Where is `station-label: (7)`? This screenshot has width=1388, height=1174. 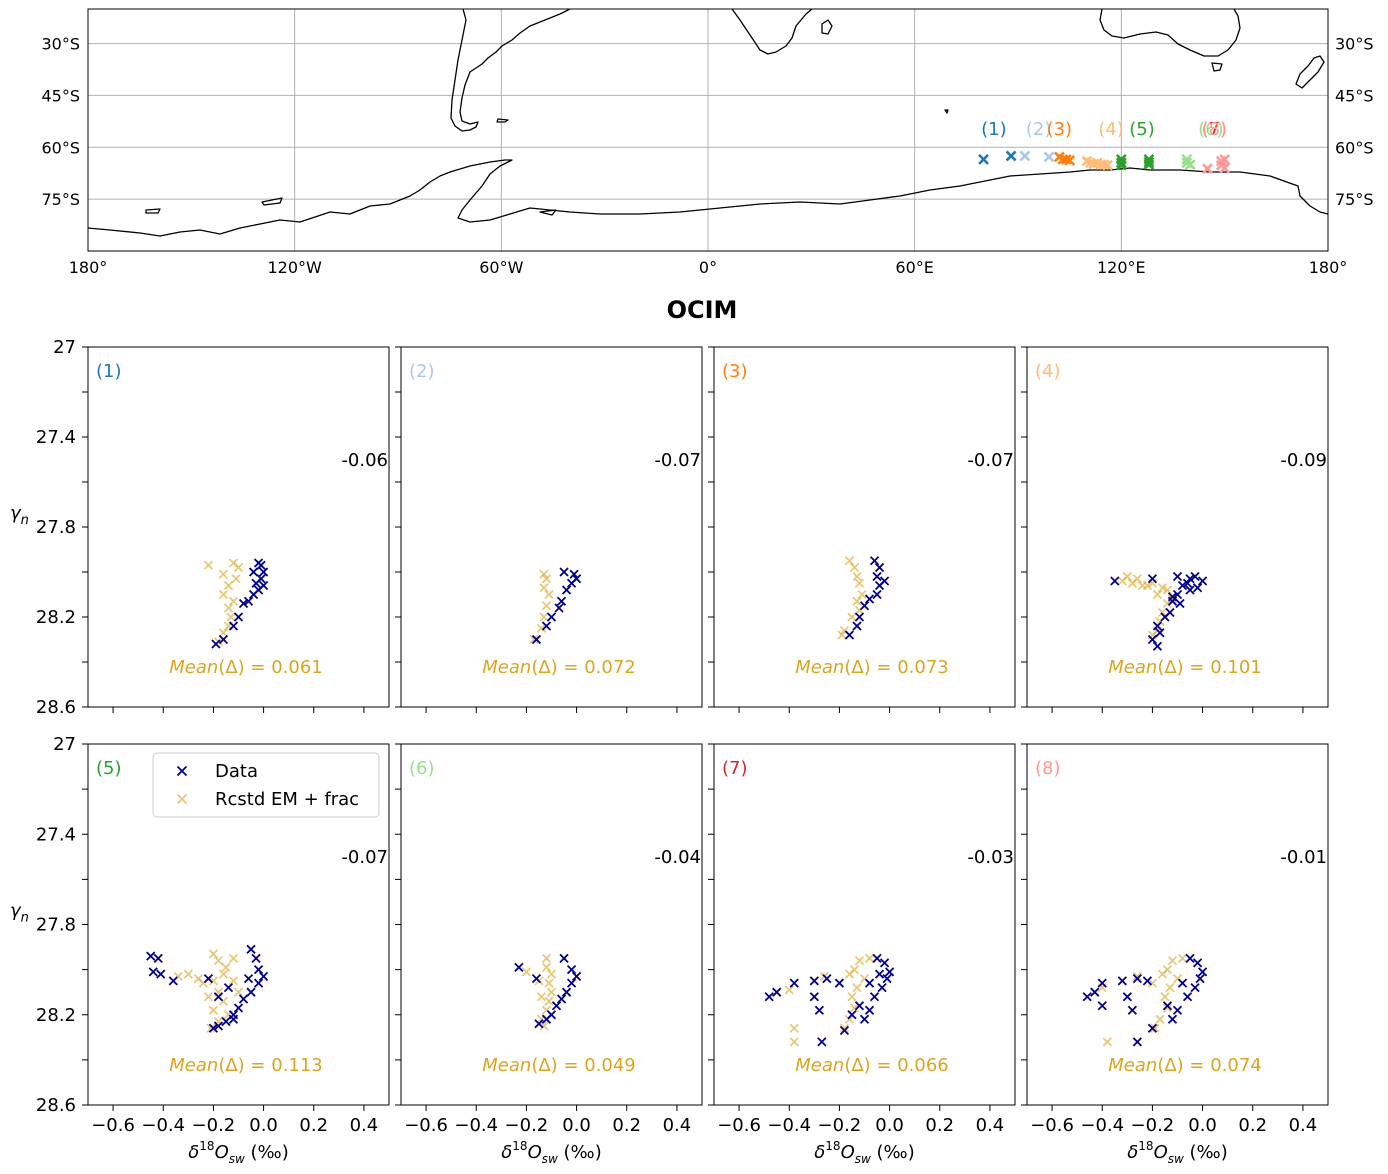 station-label: (7) is located at coordinates (1215, 129).